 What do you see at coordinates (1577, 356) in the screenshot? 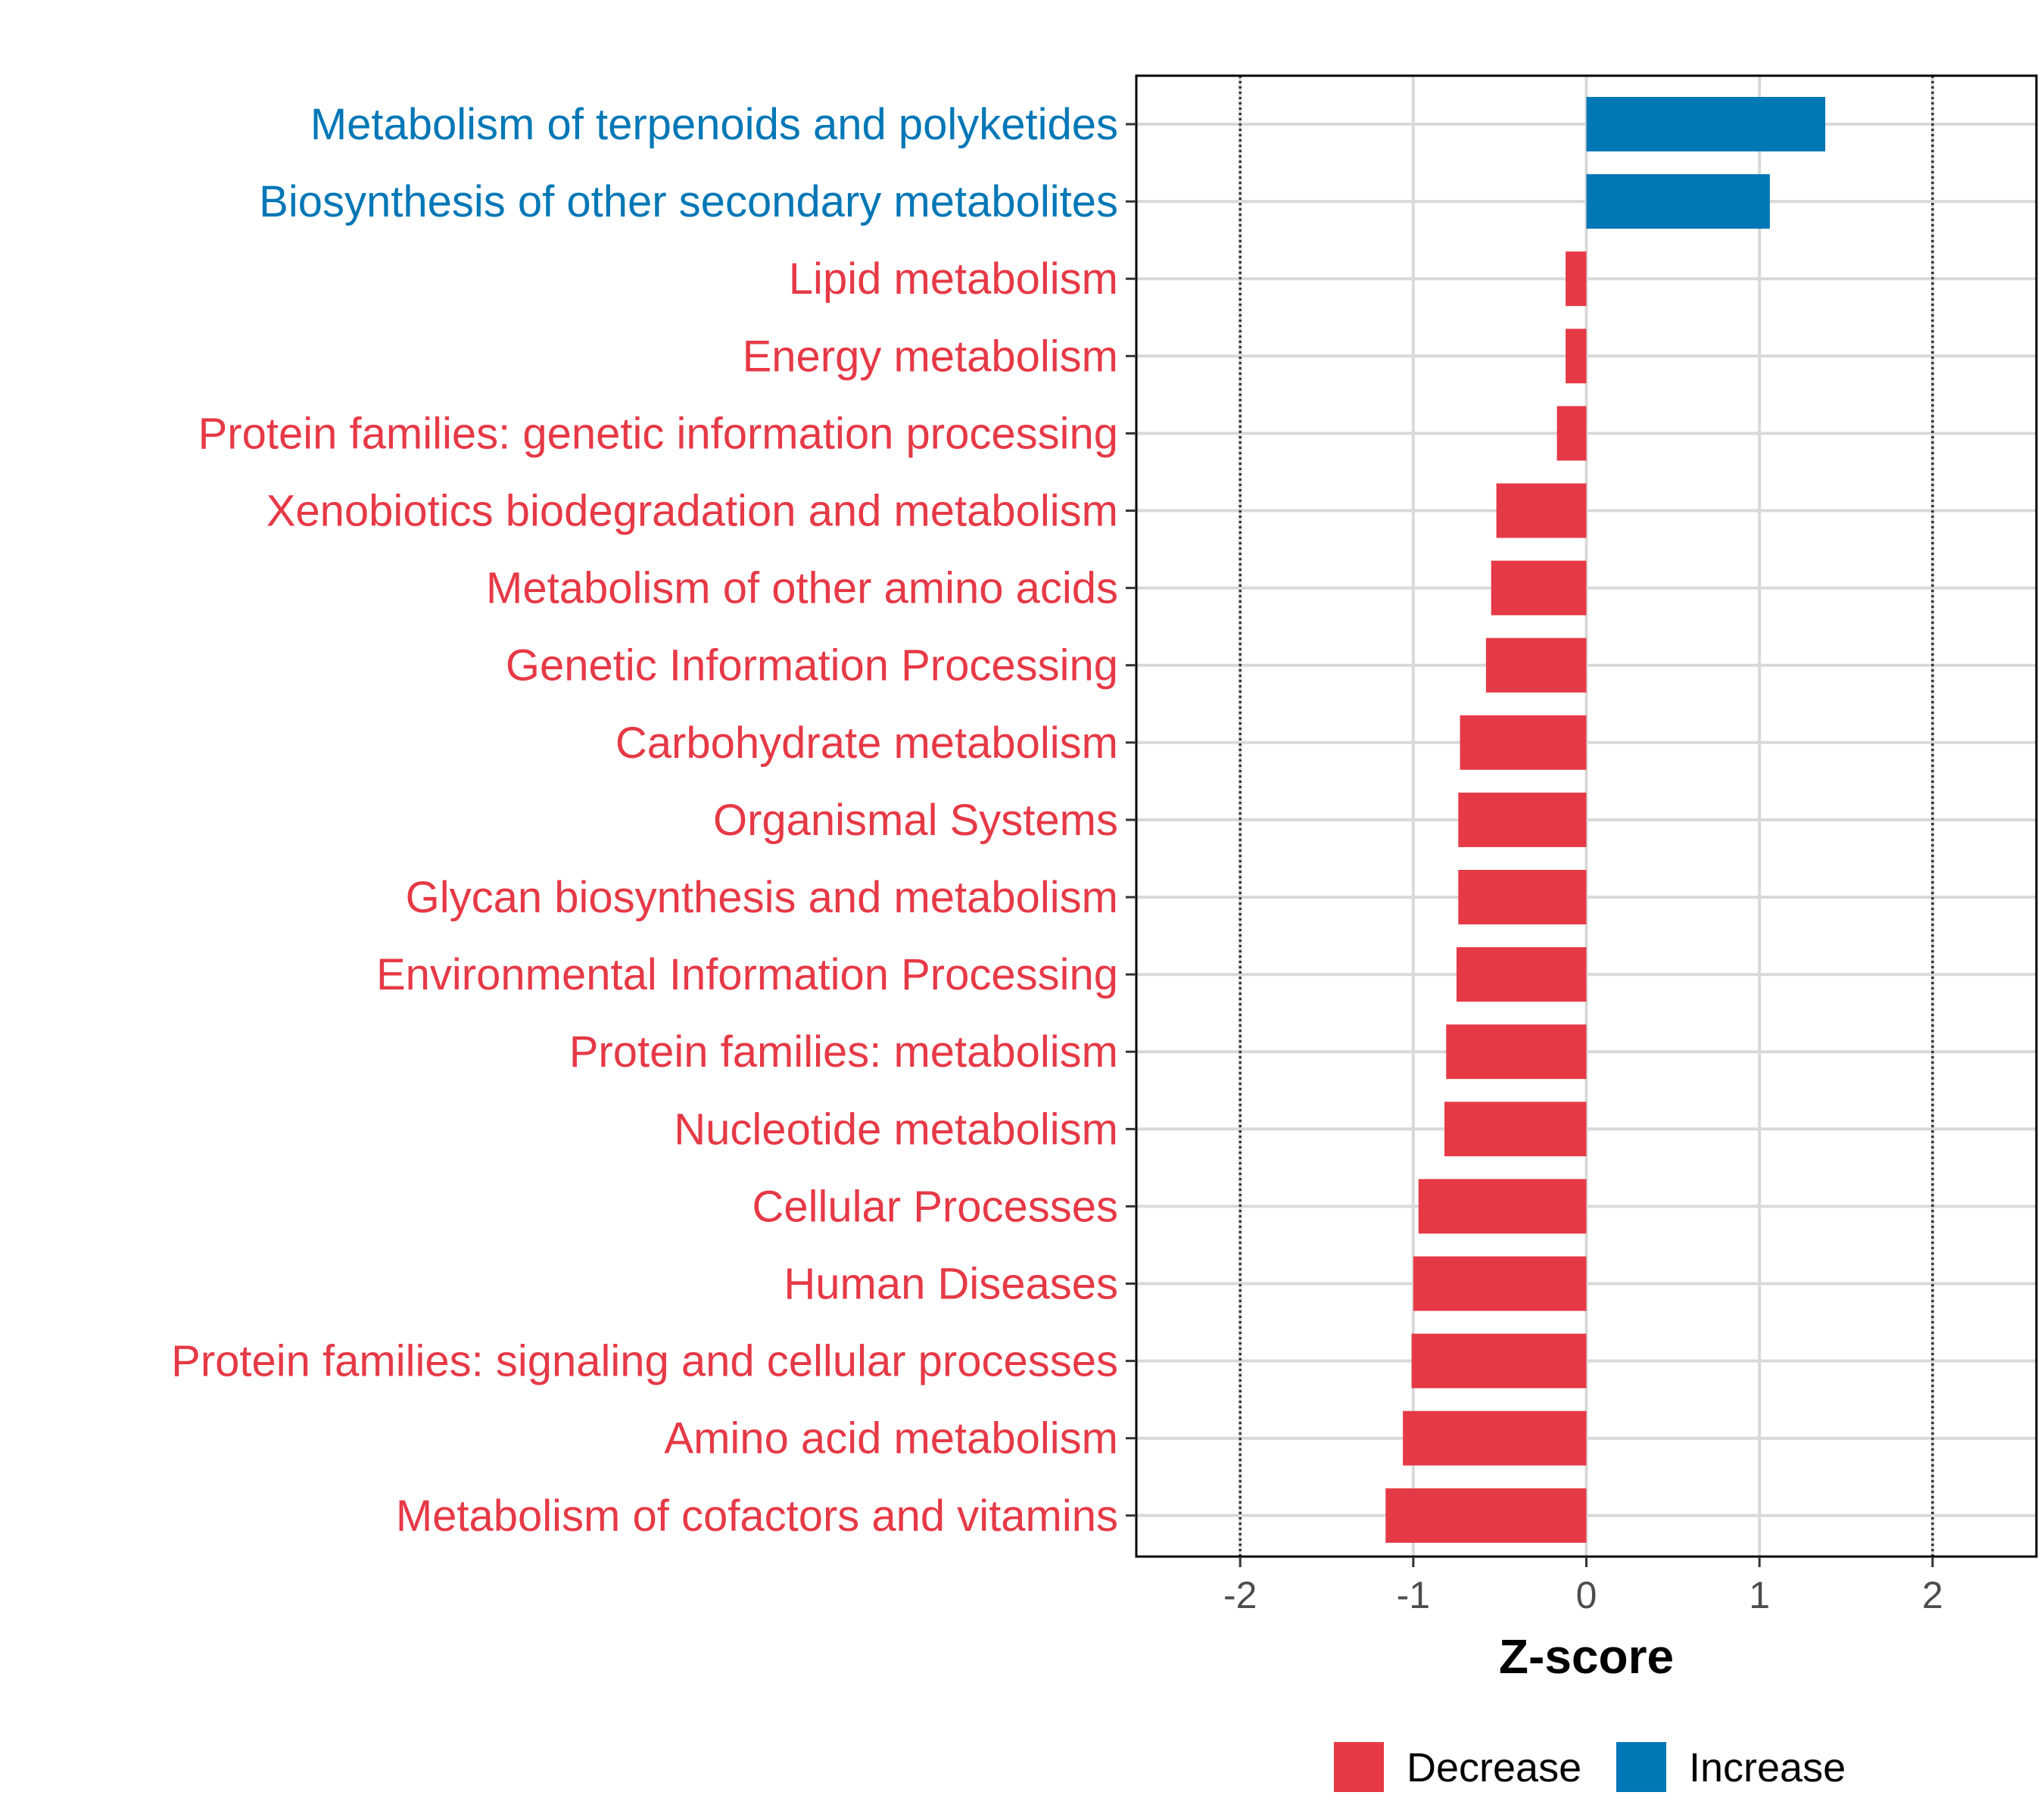
I see `bar-energy-metabolism` at bounding box center [1577, 356].